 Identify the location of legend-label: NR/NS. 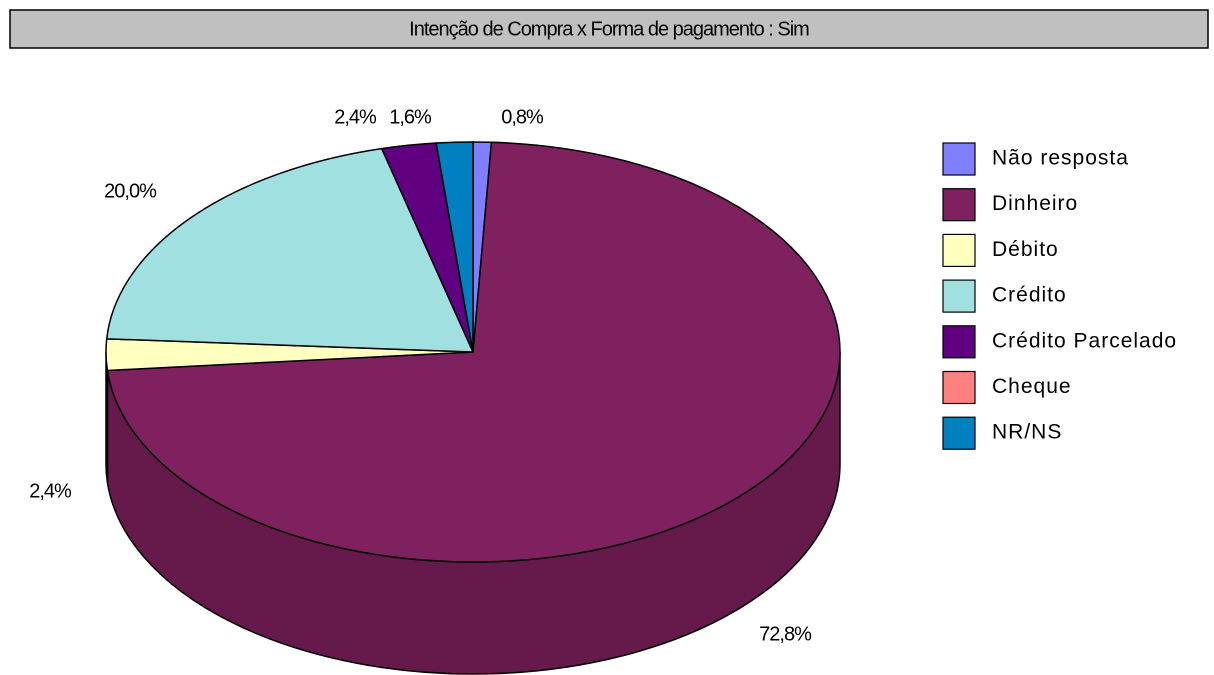
(1027, 432).